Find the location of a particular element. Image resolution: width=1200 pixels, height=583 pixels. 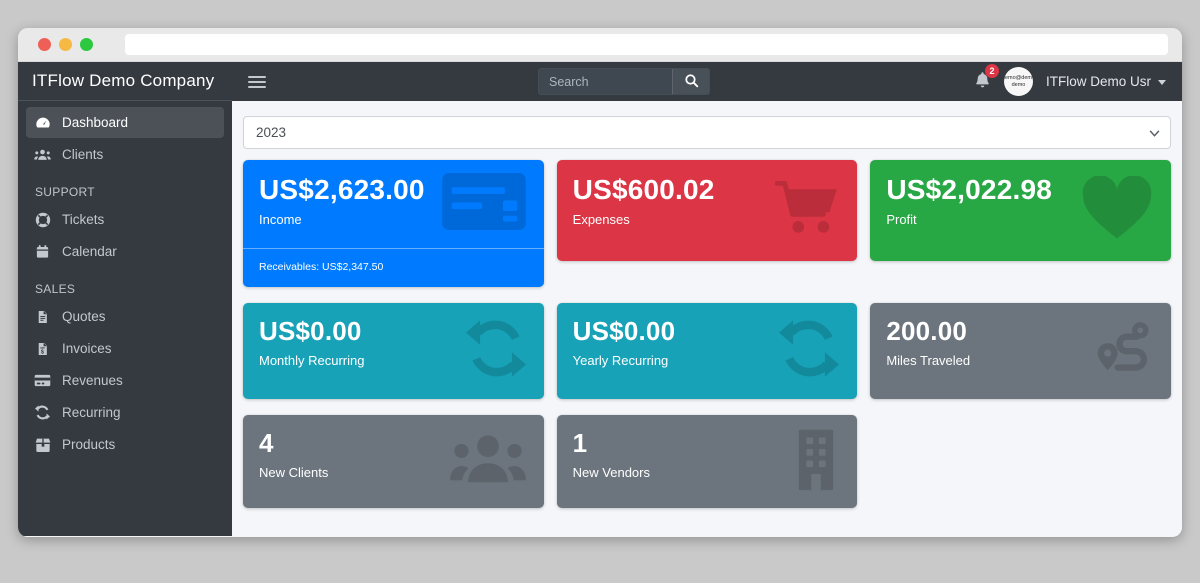

money-check-icon is located at coordinates (42, 380).